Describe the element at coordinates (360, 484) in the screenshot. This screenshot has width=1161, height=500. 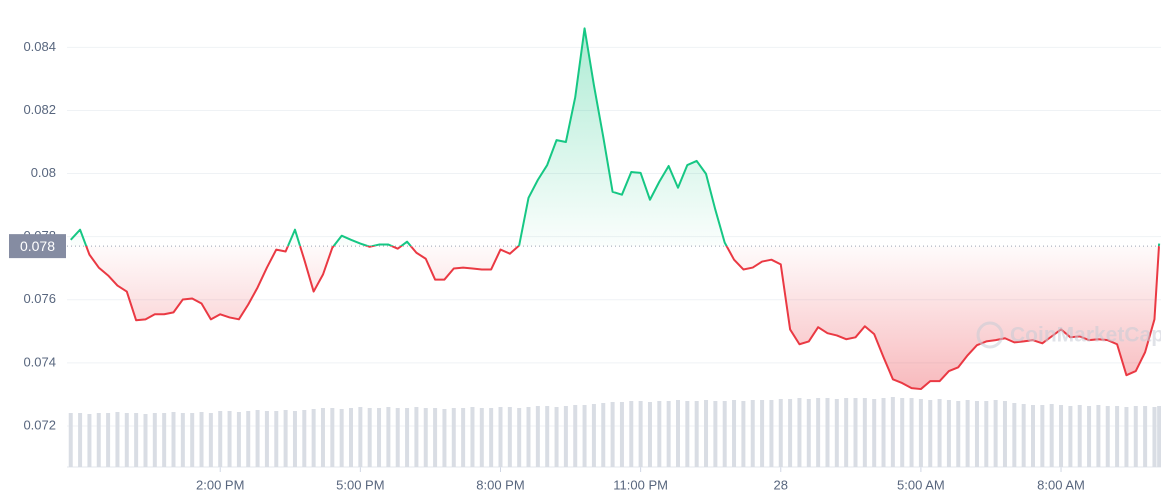
I see `x-tick-label: 5:00 PM` at that location.